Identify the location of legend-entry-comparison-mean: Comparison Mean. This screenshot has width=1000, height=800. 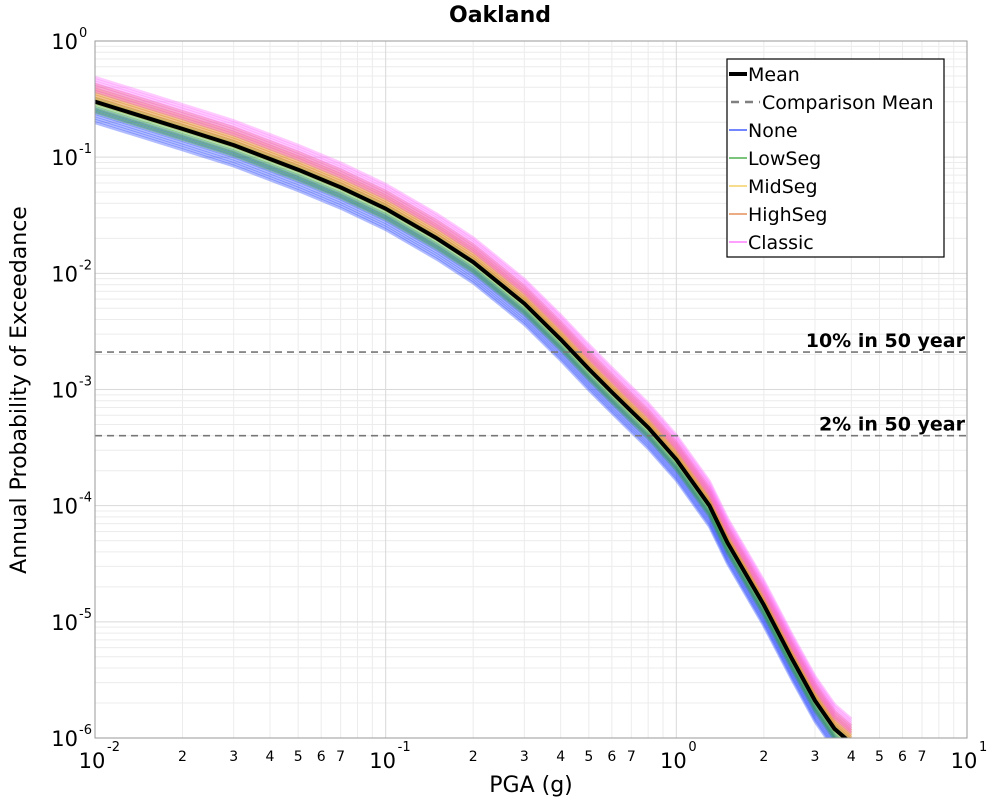
(832, 103).